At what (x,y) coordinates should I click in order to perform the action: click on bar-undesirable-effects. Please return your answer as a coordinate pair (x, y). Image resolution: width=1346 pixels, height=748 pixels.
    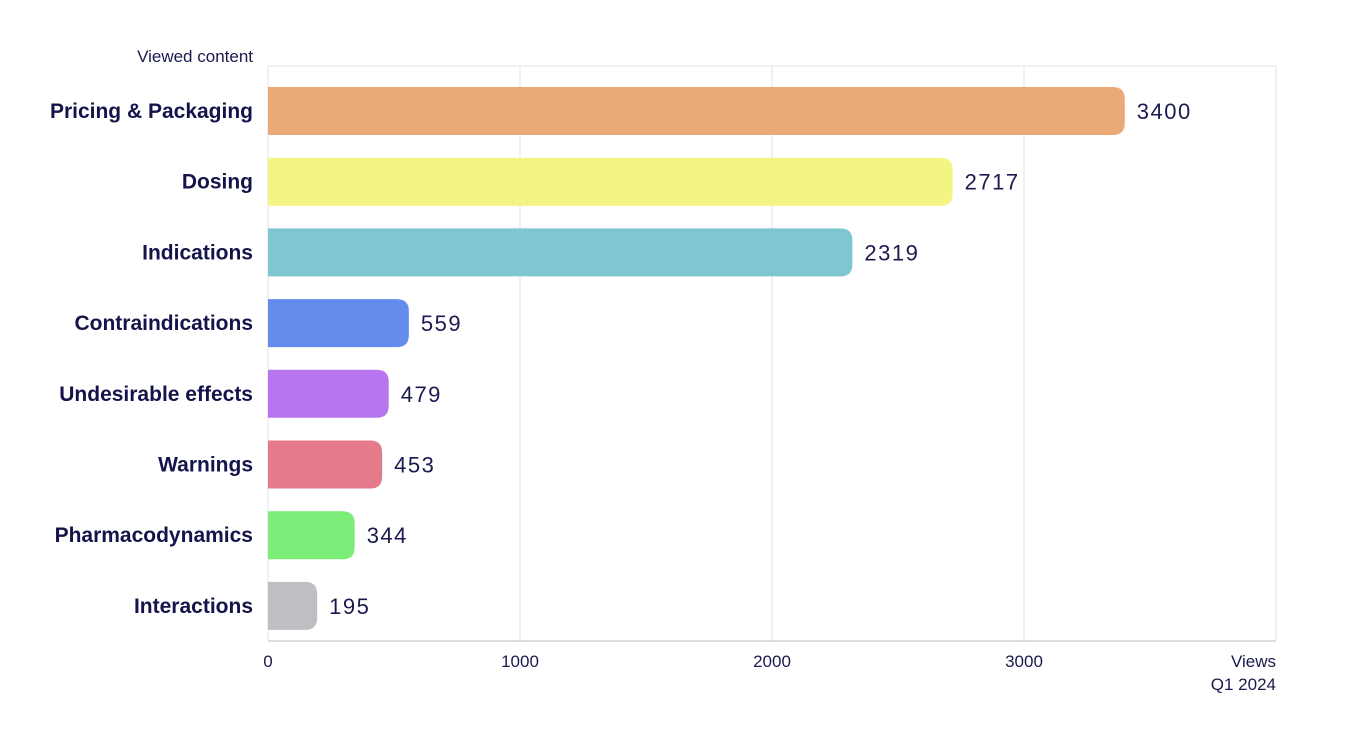
    Looking at the image, I should click on (328, 393).